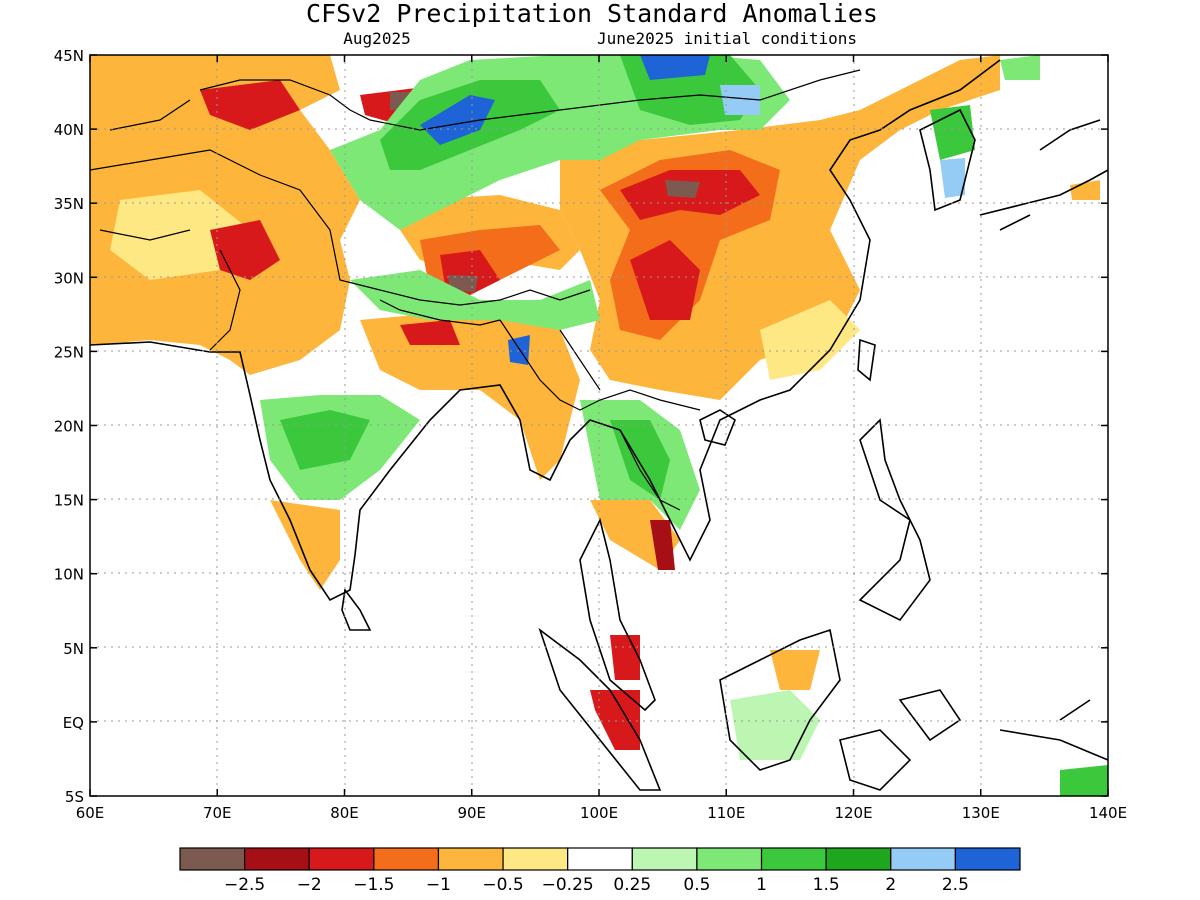 This screenshot has width=1200, height=900. I want to click on latitude-tick-label: 40N, so click(69, 130).